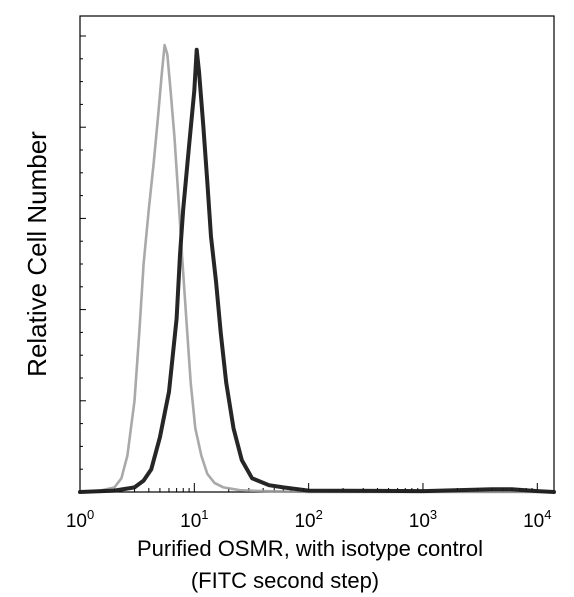 The image size is (574, 597). Describe the element at coordinates (83, 264) in the screenshot. I see `y-axis-ticks` at that location.